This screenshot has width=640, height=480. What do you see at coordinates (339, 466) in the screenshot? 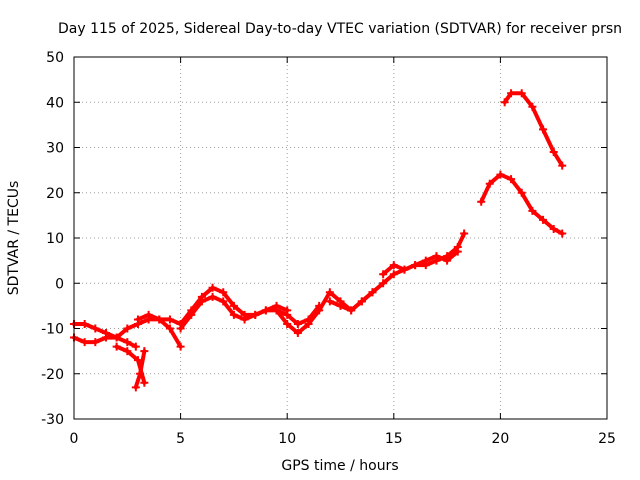
I see `x-axis-label: GPS time / hours` at bounding box center [339, 466].